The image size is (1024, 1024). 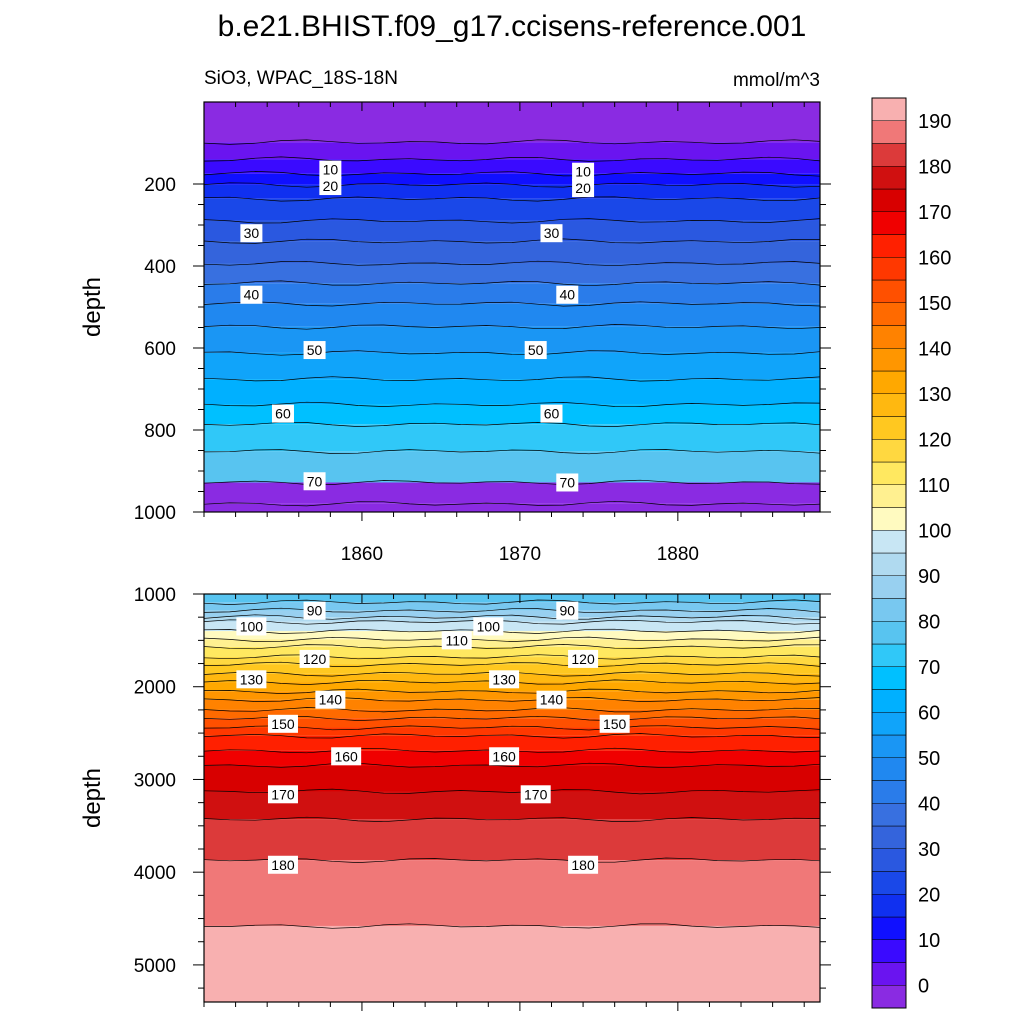 I want to click on colorbar-label: 170, so click(x=934, y=213).